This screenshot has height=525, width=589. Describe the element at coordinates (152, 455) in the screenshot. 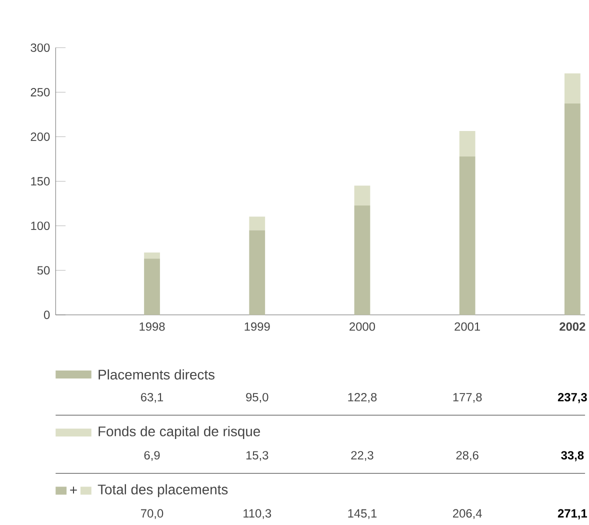

I see `data-label: 6,9` at that location.